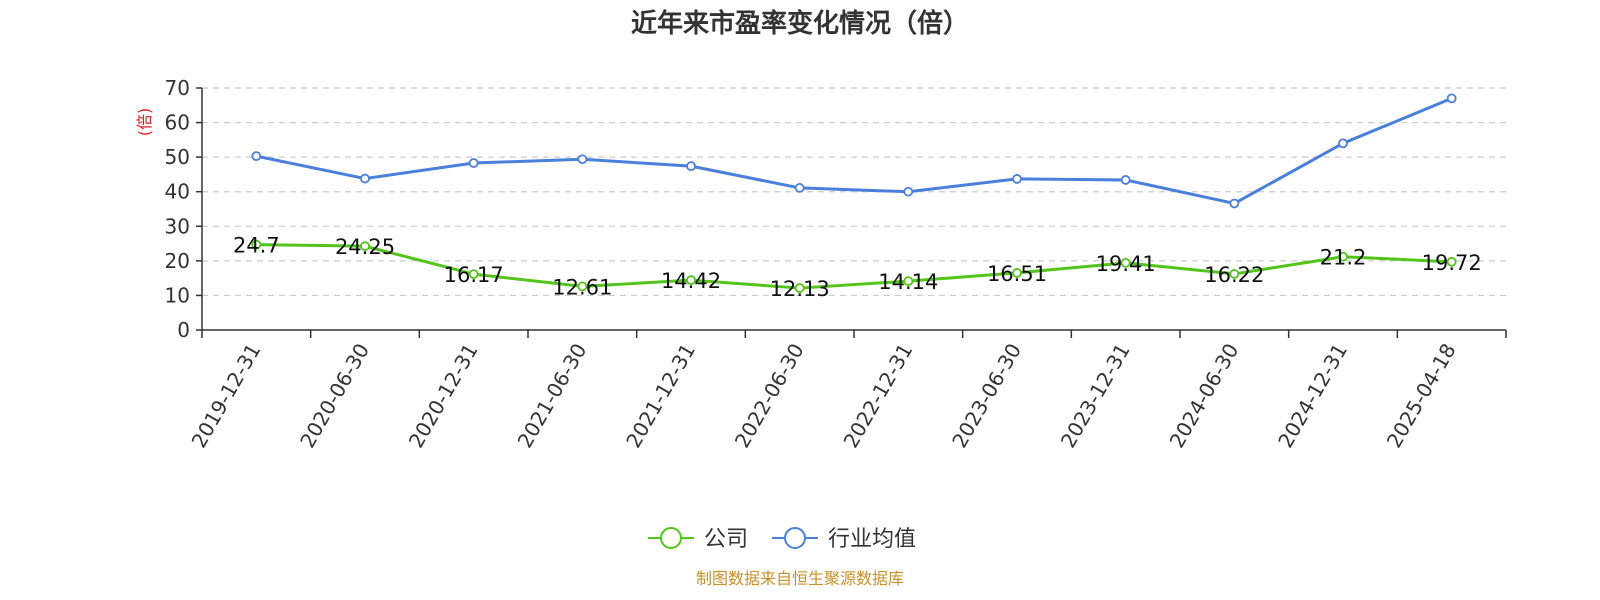 The image size is (1600, 600). What do you see at coordinates (878, 395) in the screenshot?
I see `x-tick-label: 2022-12-31` at bounding box center [878, 395].